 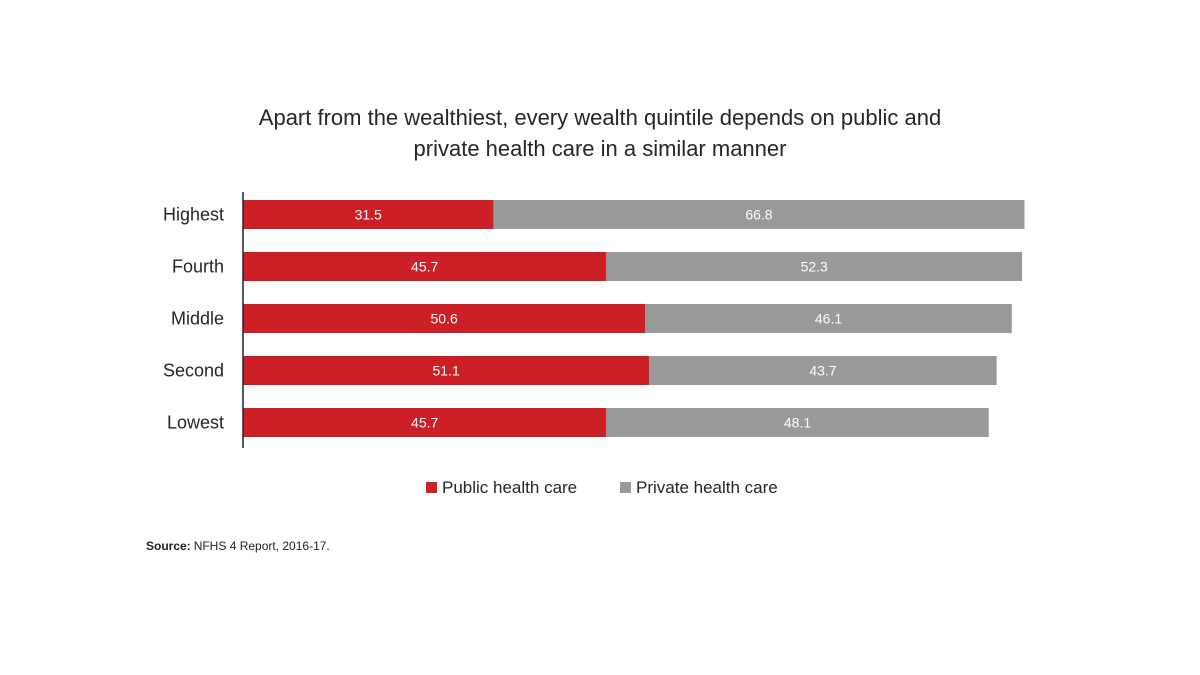 I want to click on source-label: Source:, so click(x=168, y=546).